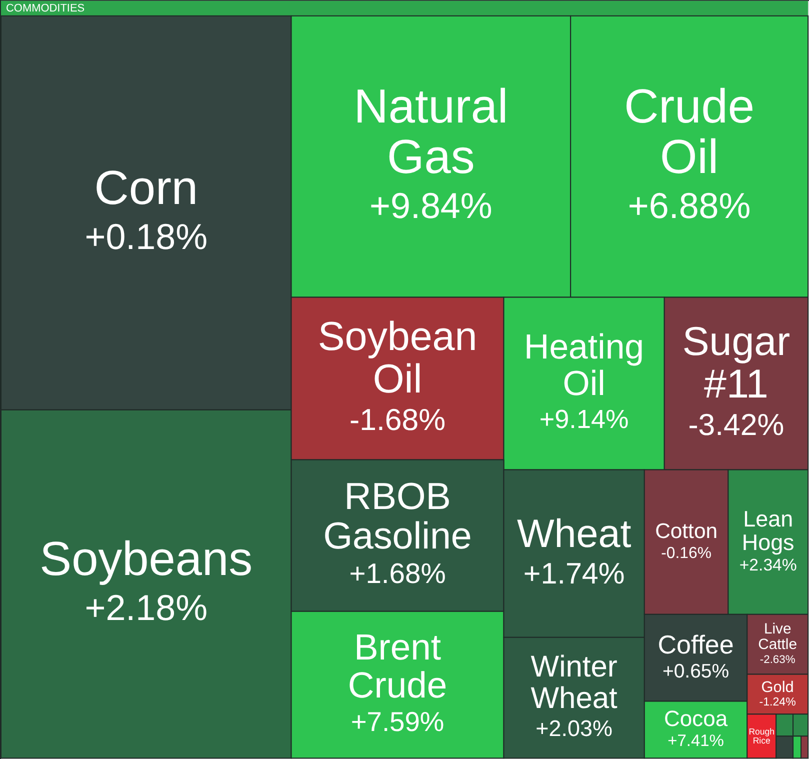 Image resolution: width=809 pixels, height=759 pixels. I want to click on category-label: Natural Gas, so click(431, 132).